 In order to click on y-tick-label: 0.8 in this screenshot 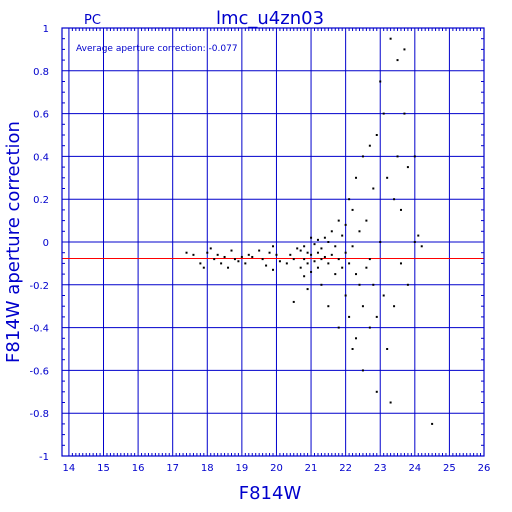, I will do `click(41, 72)`.